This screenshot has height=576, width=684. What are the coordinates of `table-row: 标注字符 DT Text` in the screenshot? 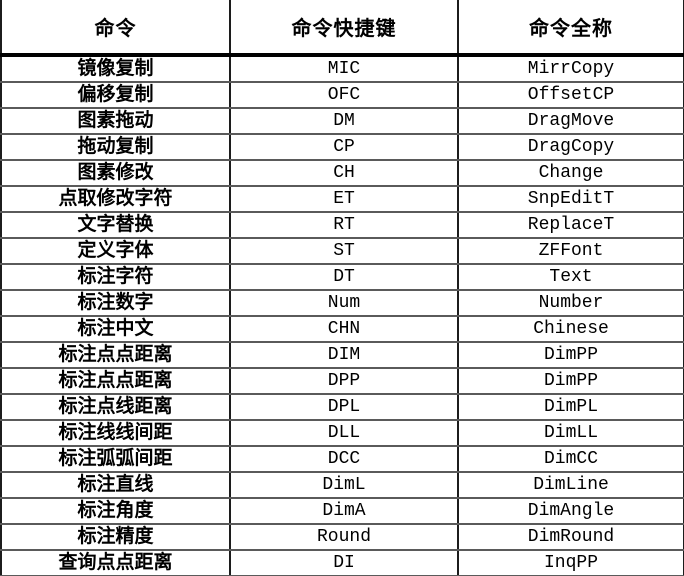 It's located at (342, 277).